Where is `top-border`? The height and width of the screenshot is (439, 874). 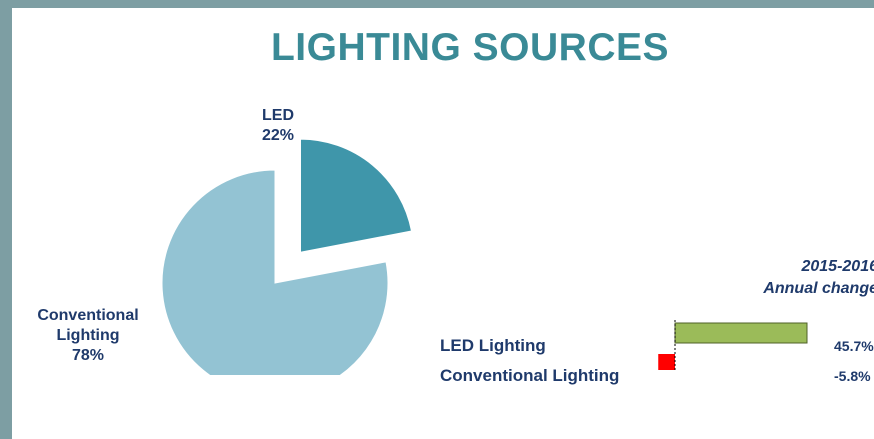
top-border is located at coordinates (437, 4).